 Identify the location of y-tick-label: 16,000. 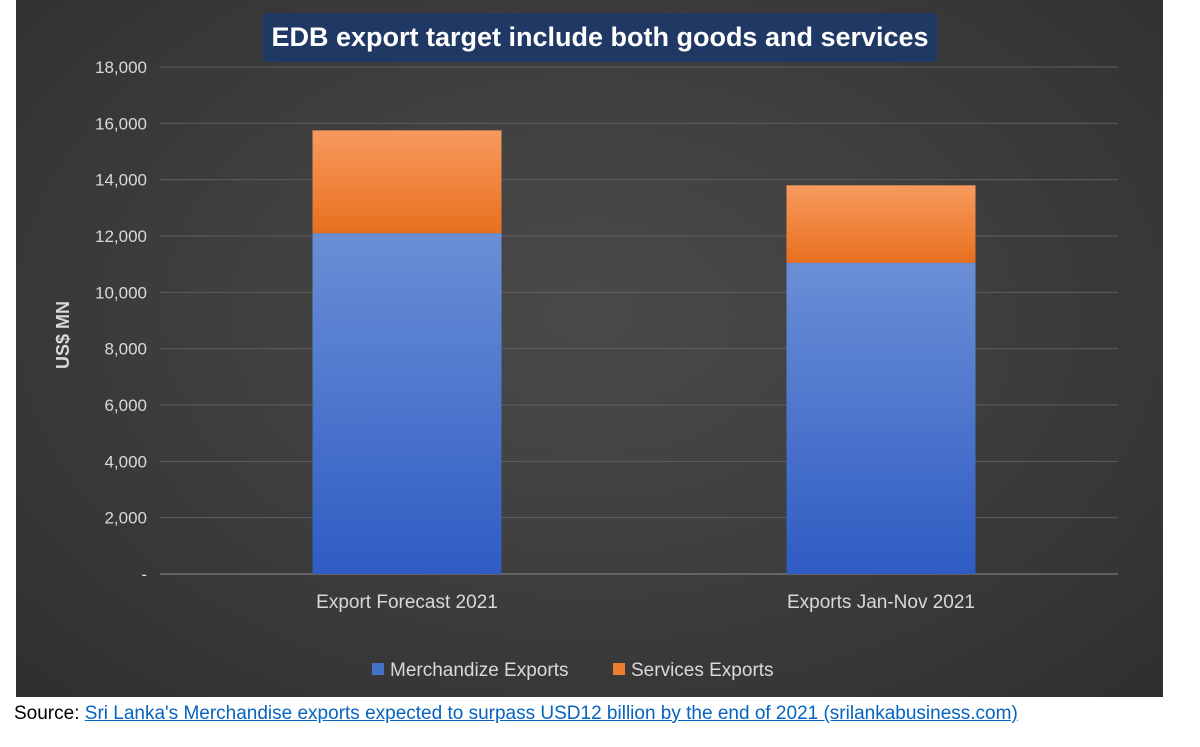
(121, 123).